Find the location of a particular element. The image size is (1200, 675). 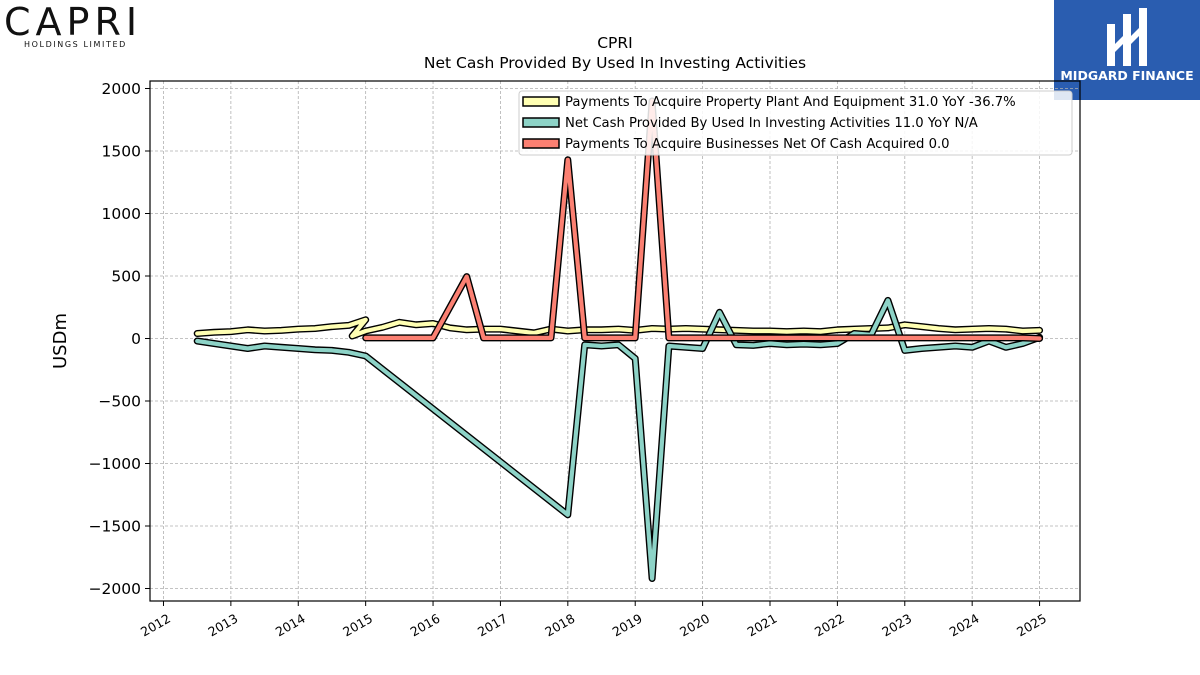

company-logo-wordmark: CAPRI is located at coordinates (73, 22).